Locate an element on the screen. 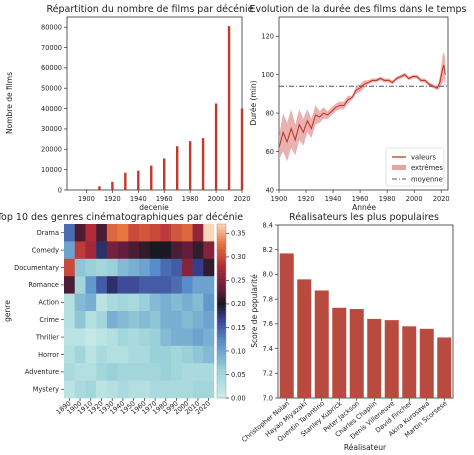 The height and width of the screenshot is (455, 474). heat-cell-Romance-1920 is located at coordinates (102, 285).